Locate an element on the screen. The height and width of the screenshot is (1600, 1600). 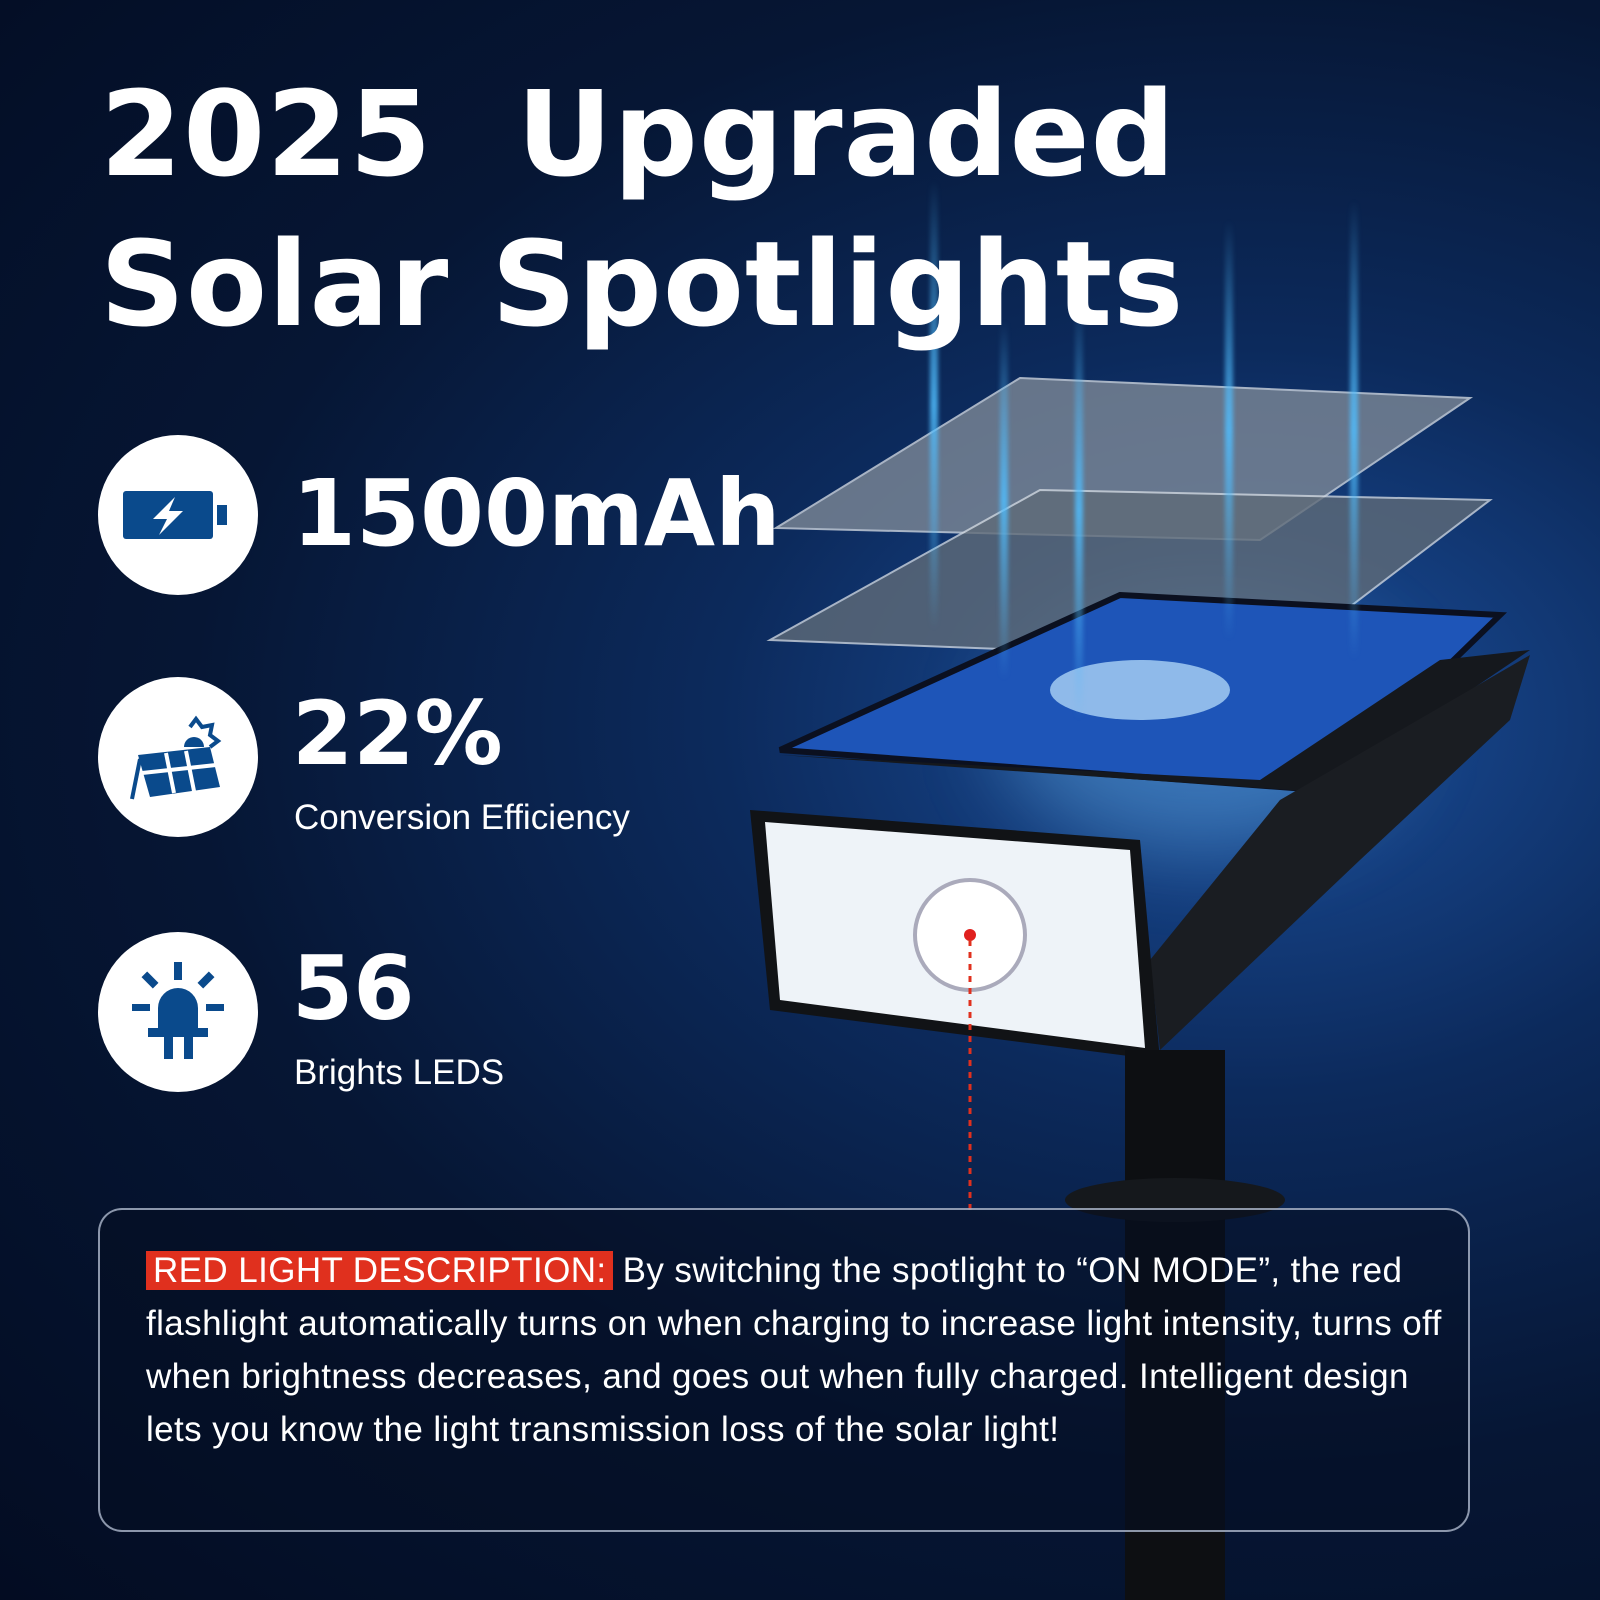
headline-line-1: 2025 Upgraded is located at coordinates (638, 134).